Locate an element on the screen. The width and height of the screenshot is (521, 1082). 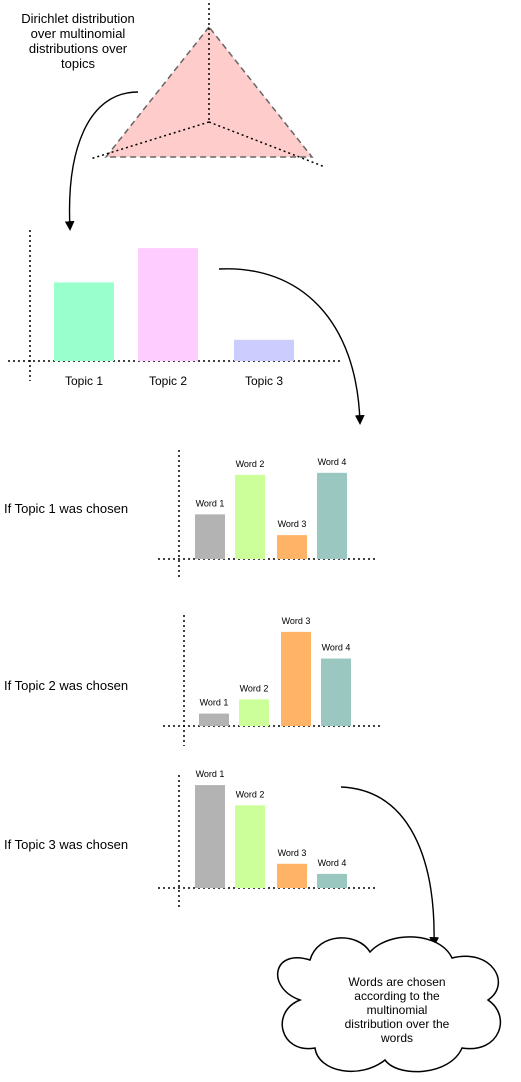
cloud-shape is located at coordinates (389, 1004).